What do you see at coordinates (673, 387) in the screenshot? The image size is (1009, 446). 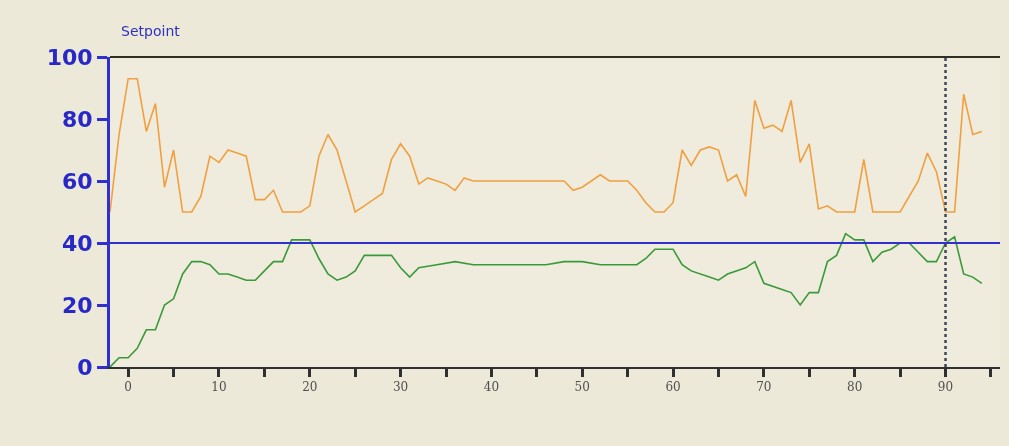 I see `x-tick-label: 60` at bounding box center [673, 387].